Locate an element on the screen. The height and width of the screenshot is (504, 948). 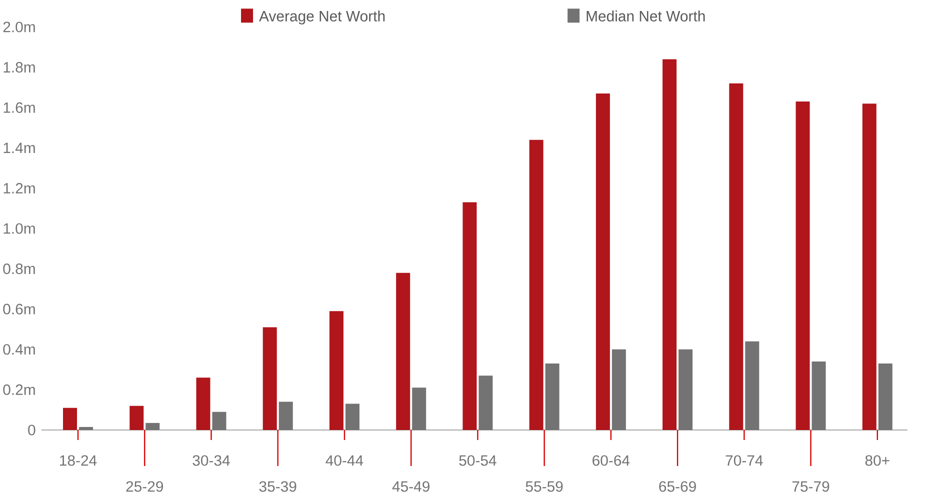
y-tick-label: 0.2m is located at coordinates (19, 389).